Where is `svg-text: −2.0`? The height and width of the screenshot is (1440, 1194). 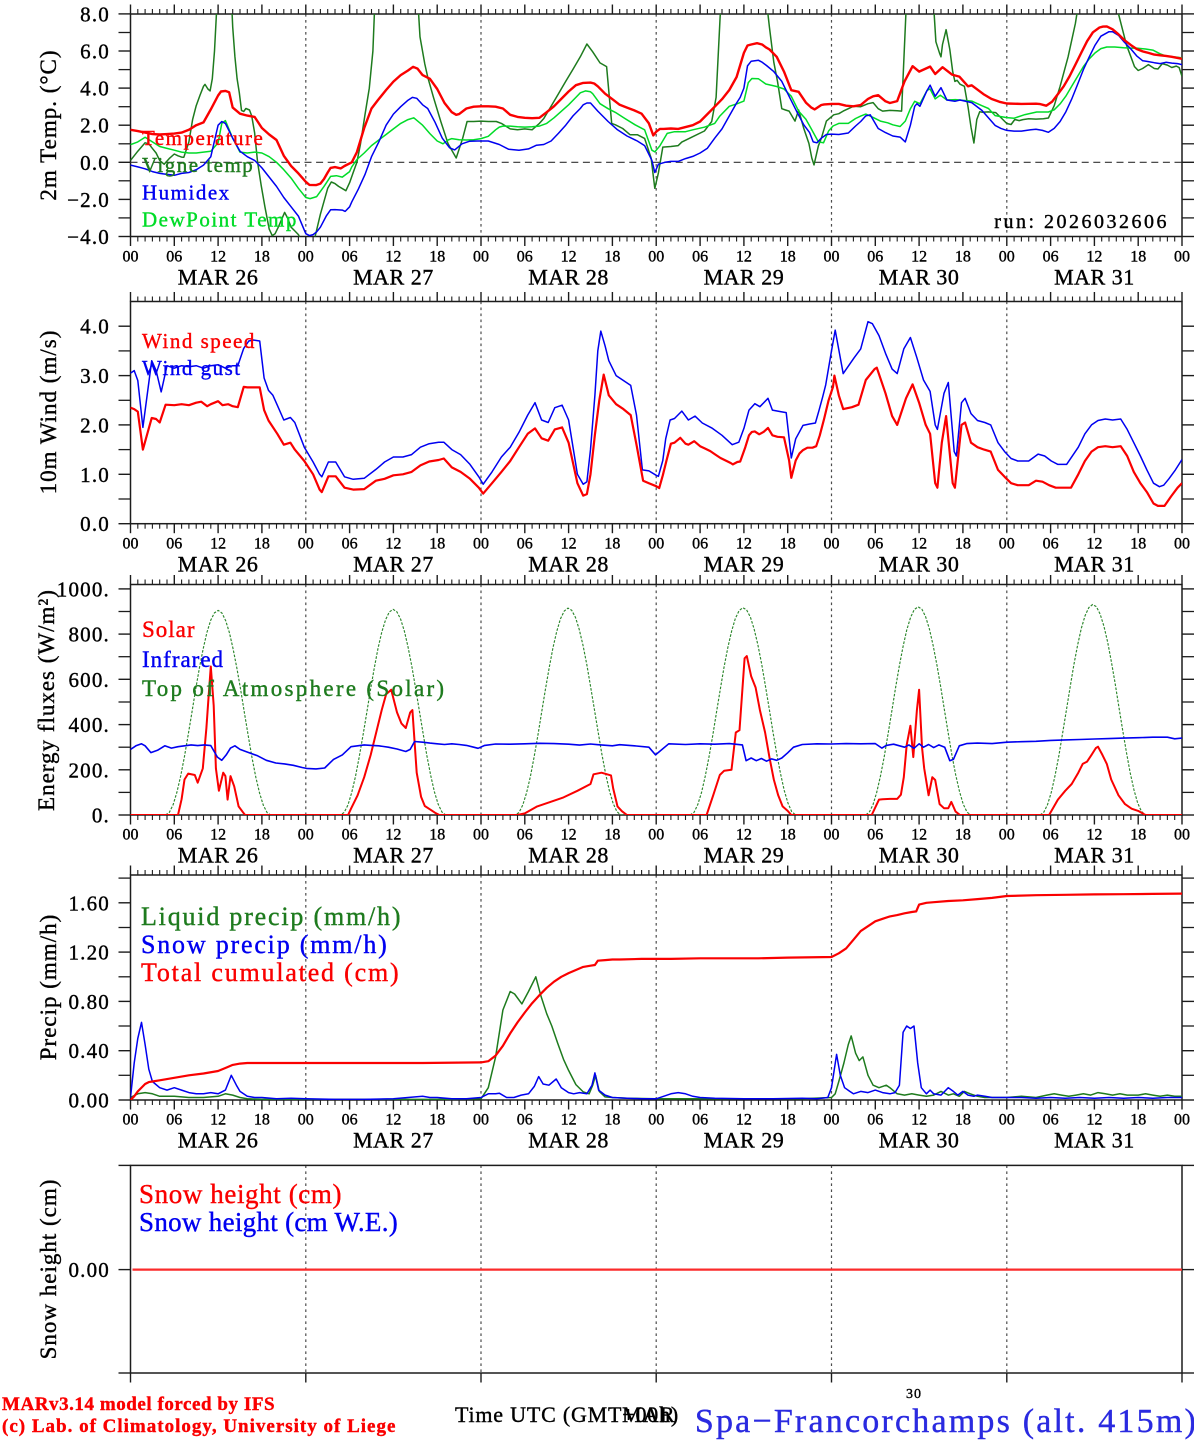
svg-text: −2.0 is located at coordinates (88, 200).